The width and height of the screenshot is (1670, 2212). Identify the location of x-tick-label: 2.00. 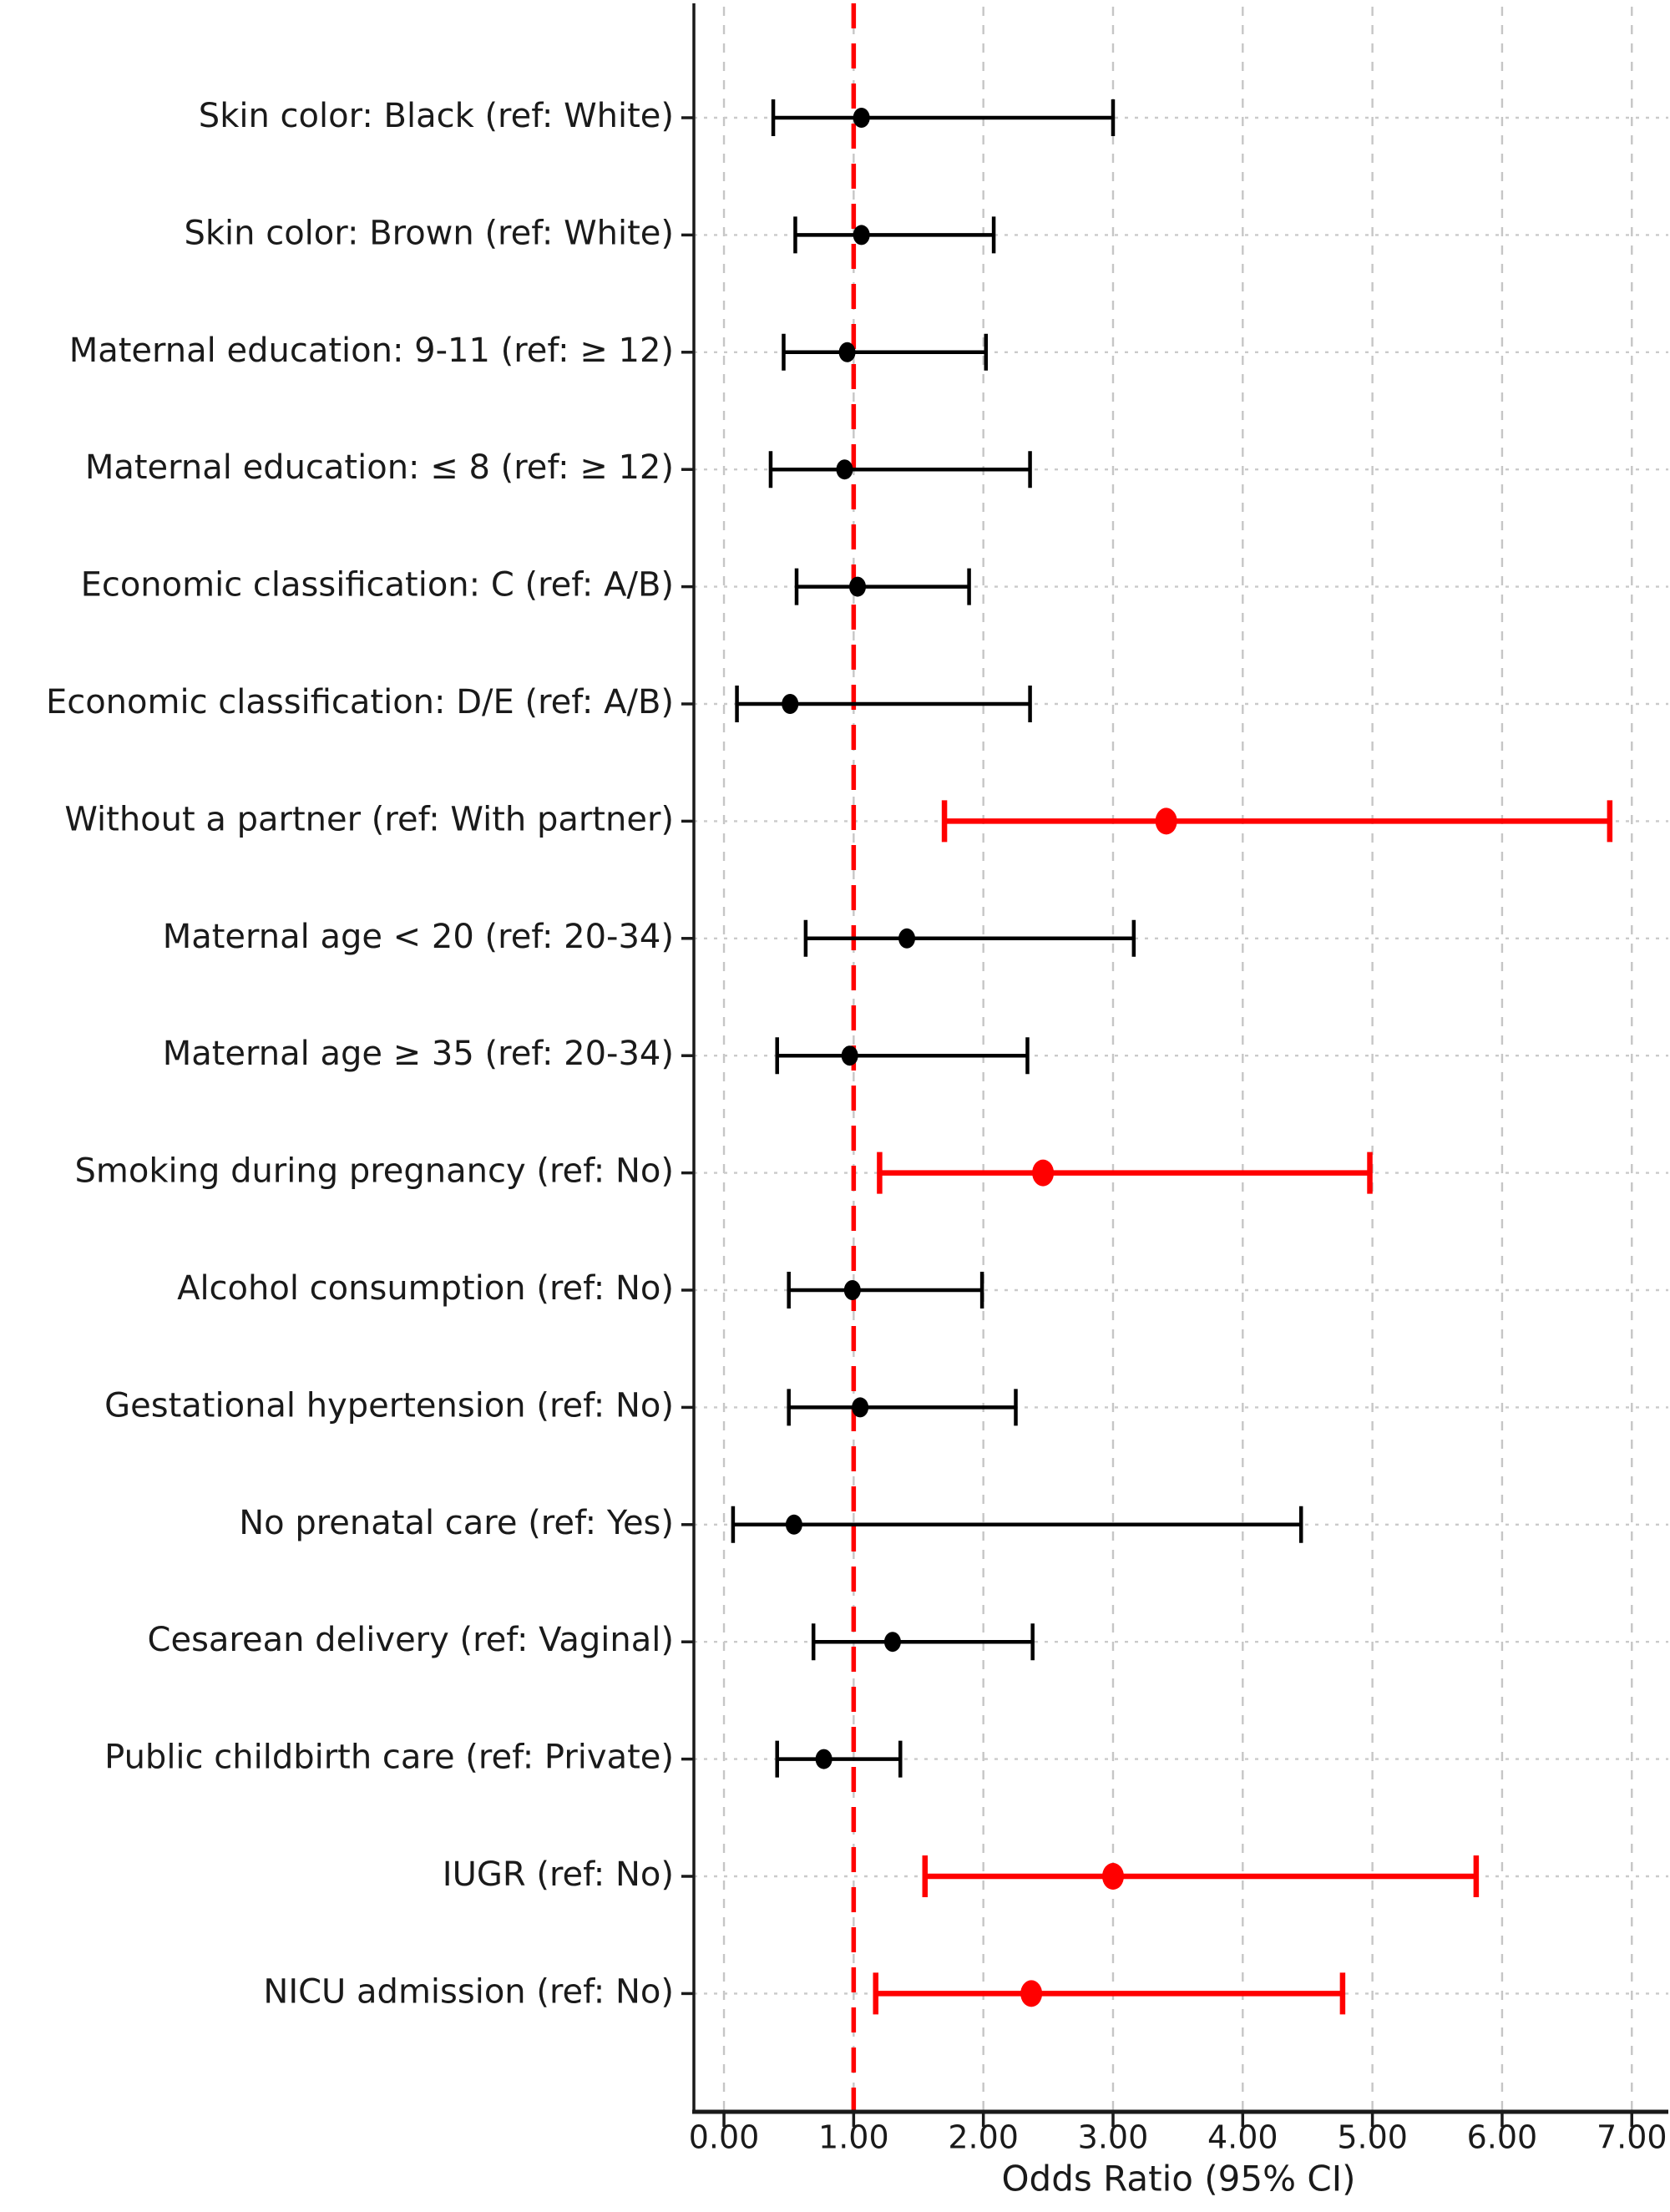
(983, 2137).